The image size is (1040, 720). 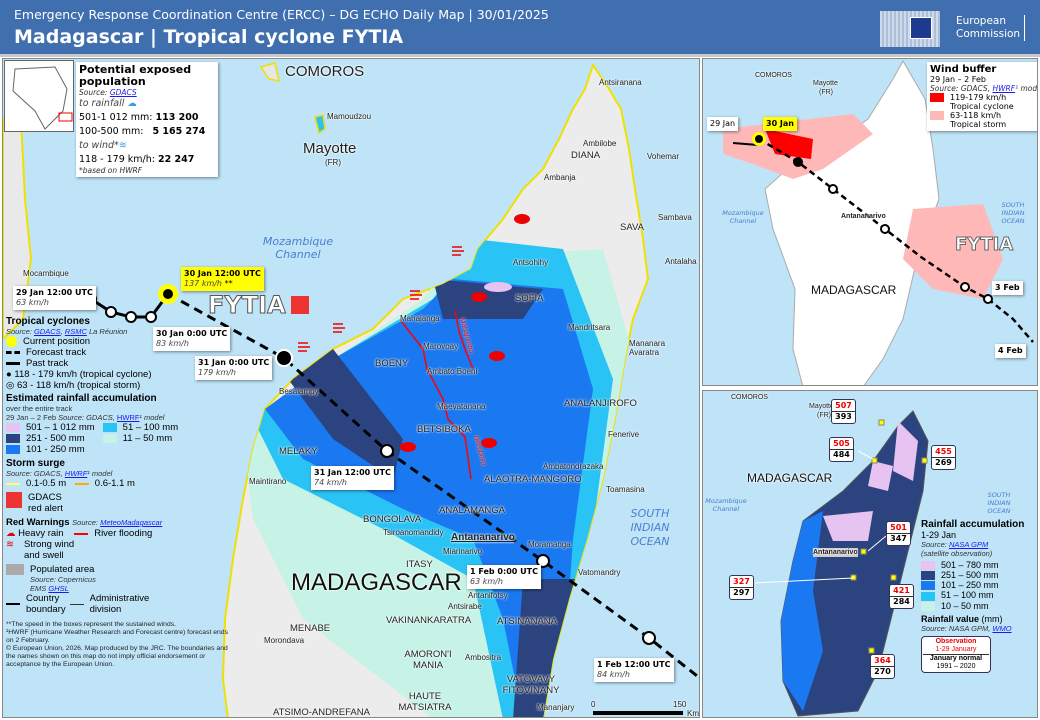 I want to click on region-label: SOFIA, so click(x=529, y=298).